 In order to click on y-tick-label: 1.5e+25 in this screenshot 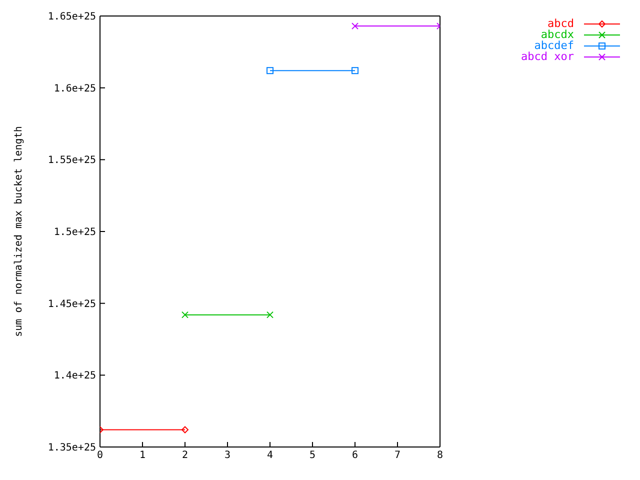, I will do `click(75, 232)`.